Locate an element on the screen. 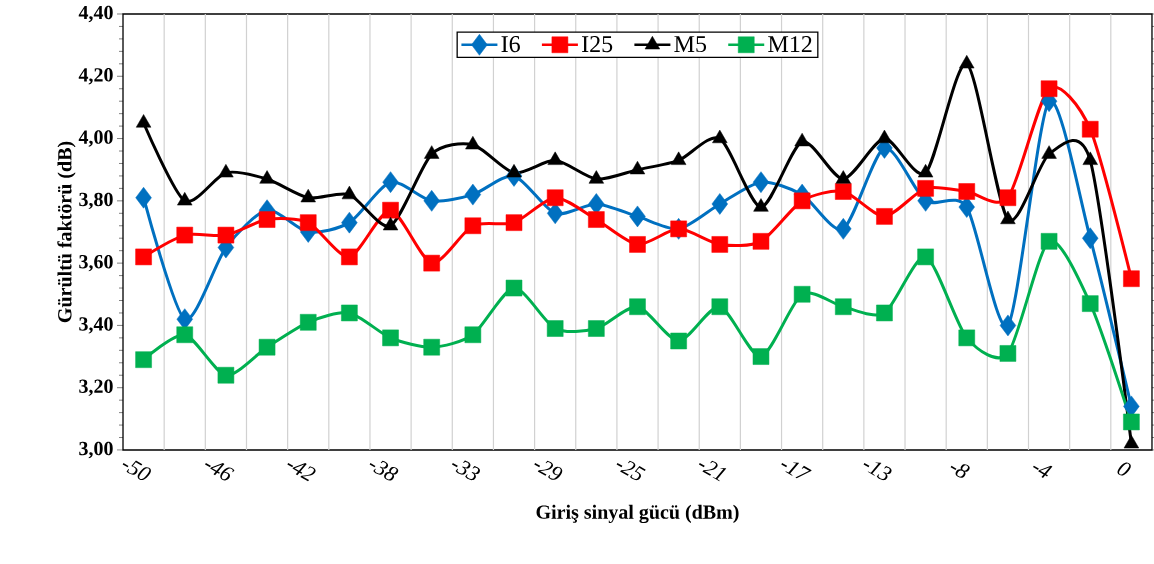  y-tick-label: 3,60 is located at coordinates (96, 263).